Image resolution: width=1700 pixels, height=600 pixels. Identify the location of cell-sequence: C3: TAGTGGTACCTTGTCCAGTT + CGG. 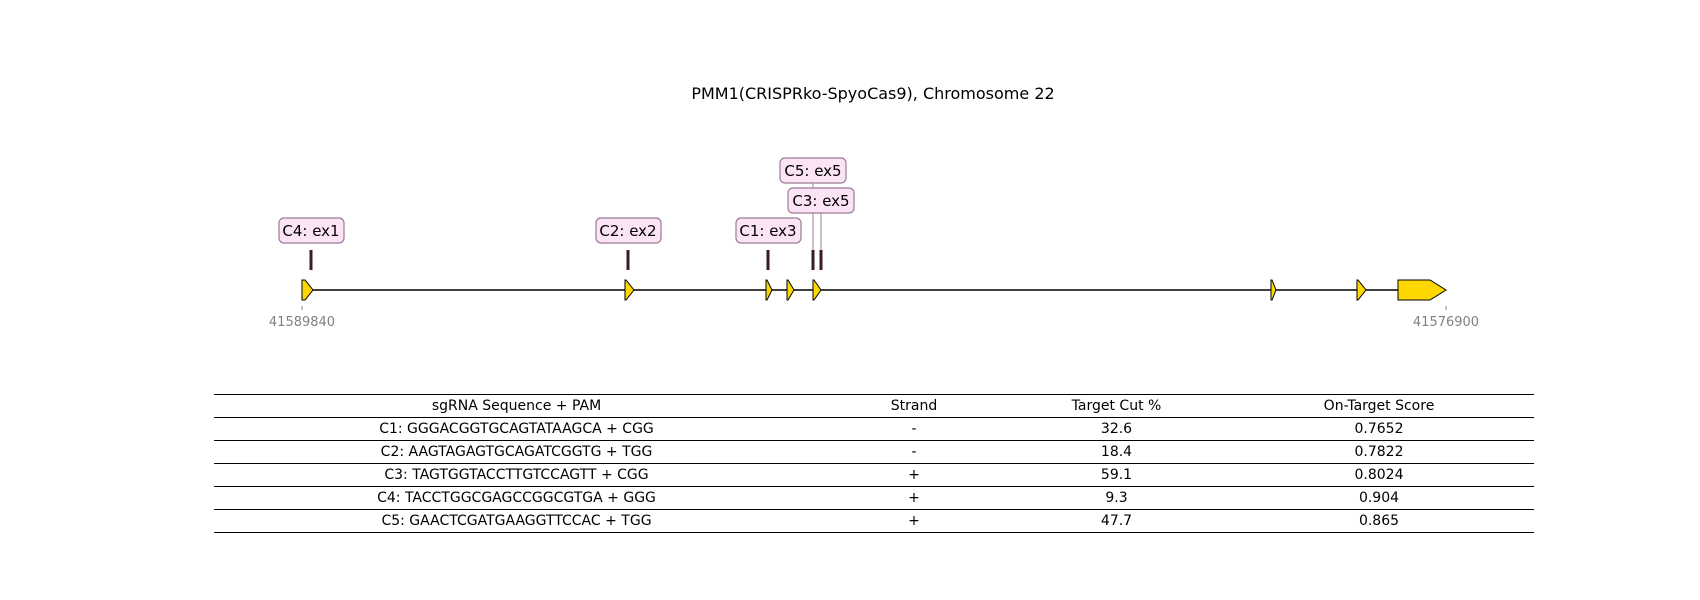
(516, 475).